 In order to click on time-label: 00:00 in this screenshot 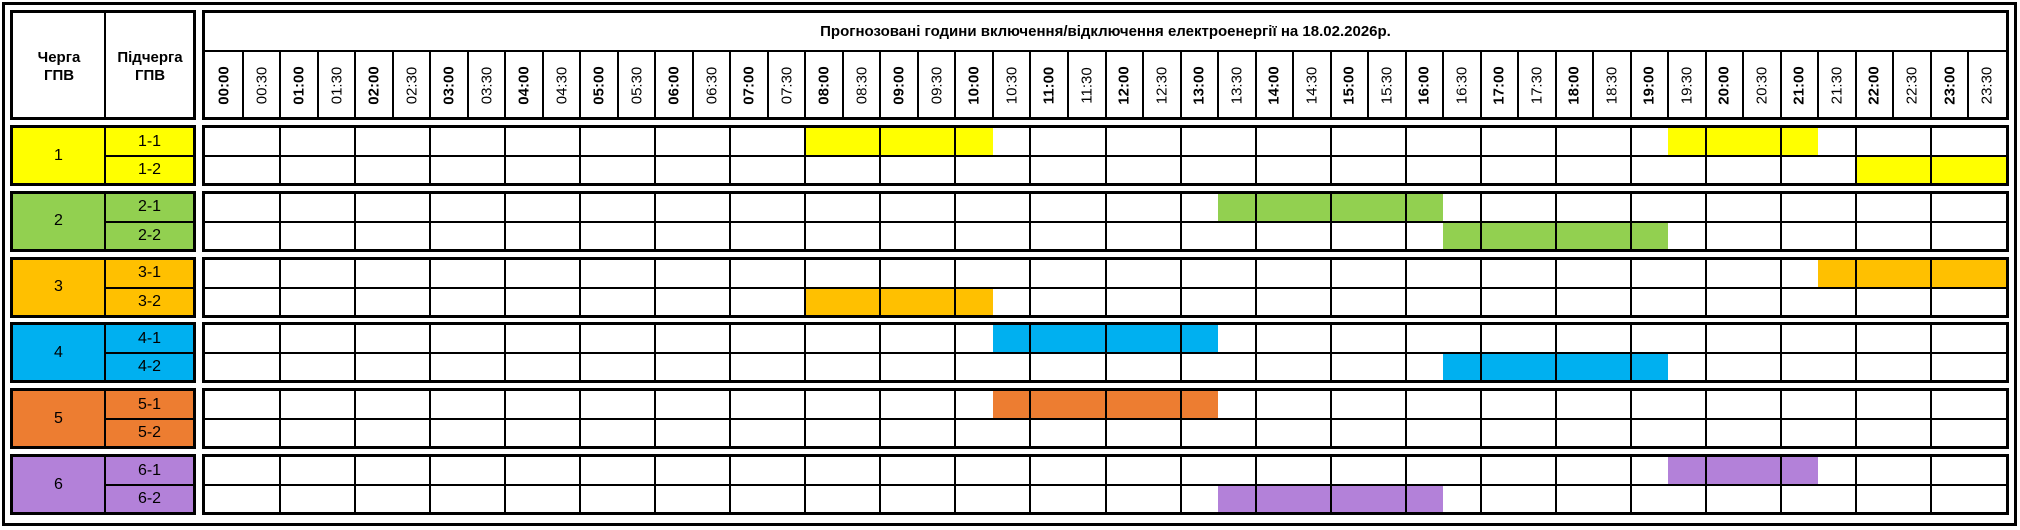, I will do `click(224, 85)`.